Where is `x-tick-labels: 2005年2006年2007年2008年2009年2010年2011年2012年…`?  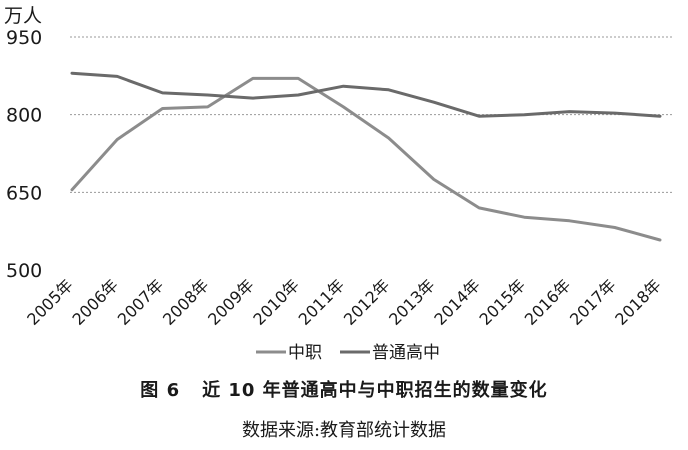
x-tick-labels: 2005年2006年2007年2008年2009年2010年2011年2012年… is located at coordinates (344, 302).